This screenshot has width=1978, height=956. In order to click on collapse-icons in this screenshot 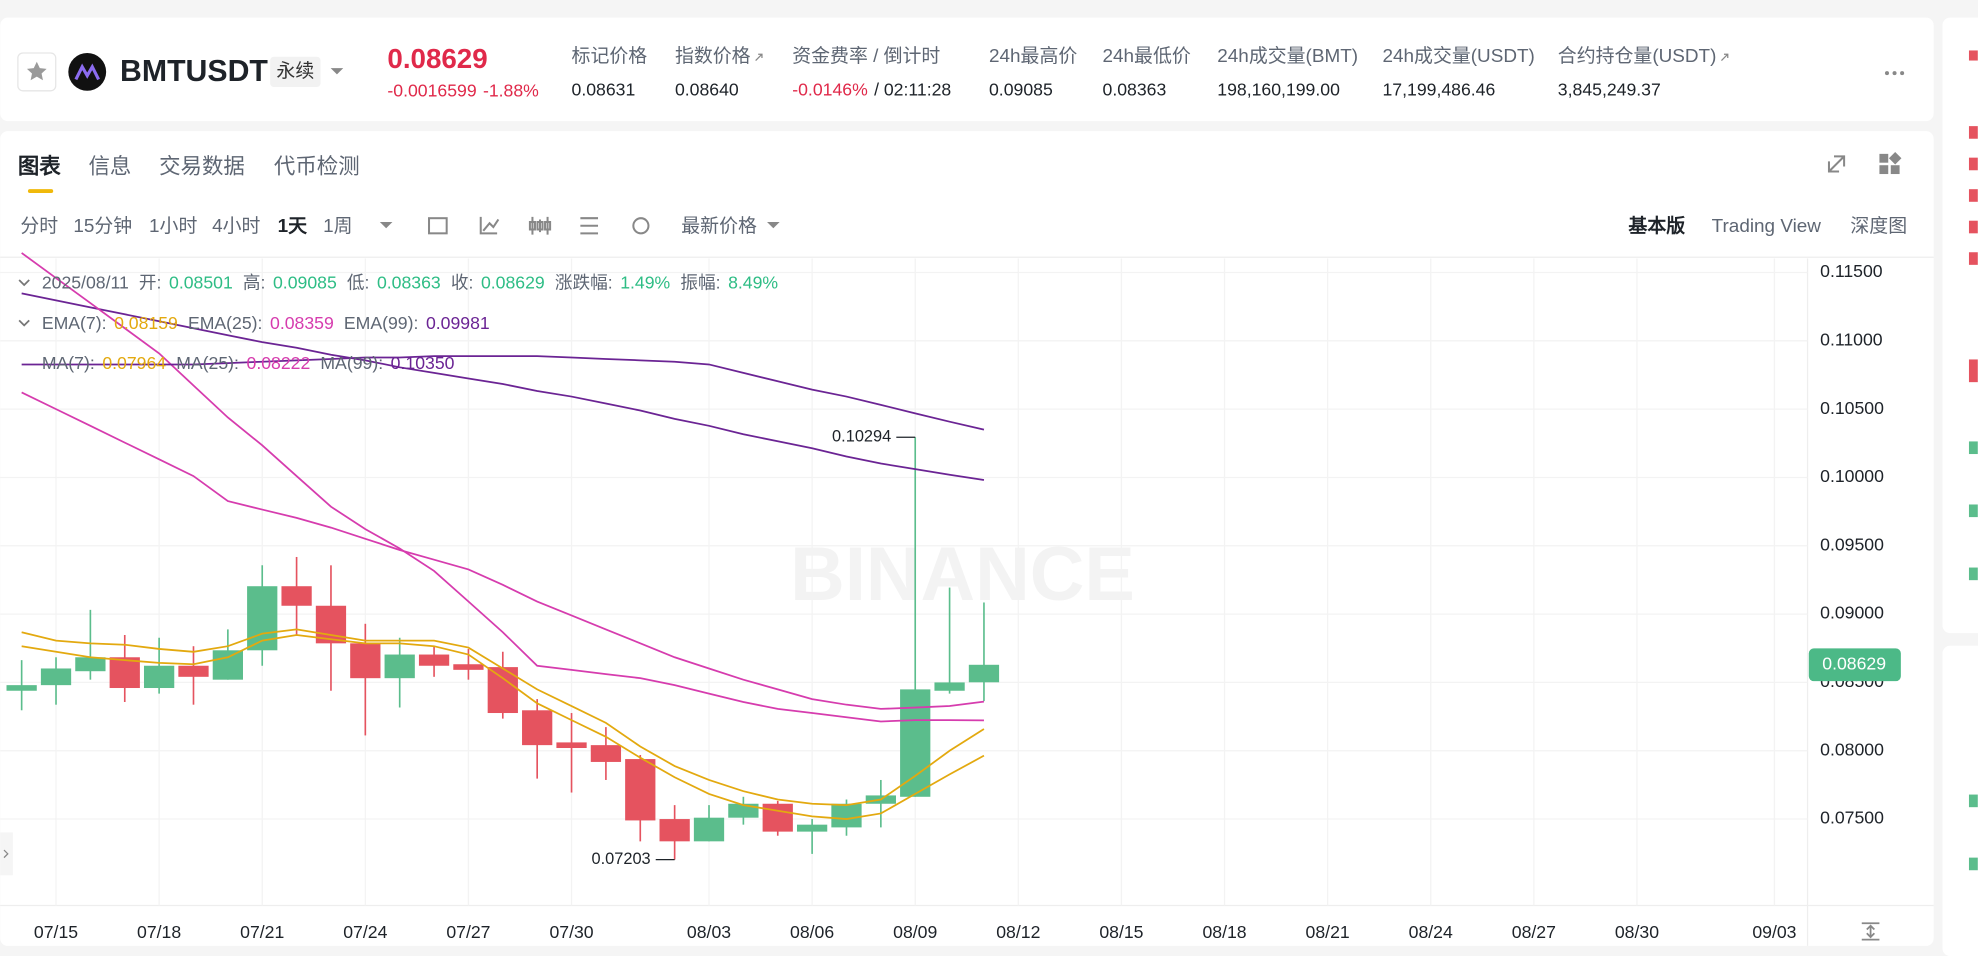, I will do `click(24, 303)`.